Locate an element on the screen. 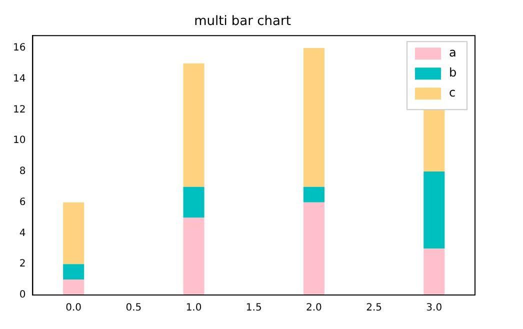 The image size is (523, 329). x-tick-label: 2.0 is located at coordinates (314, 308).